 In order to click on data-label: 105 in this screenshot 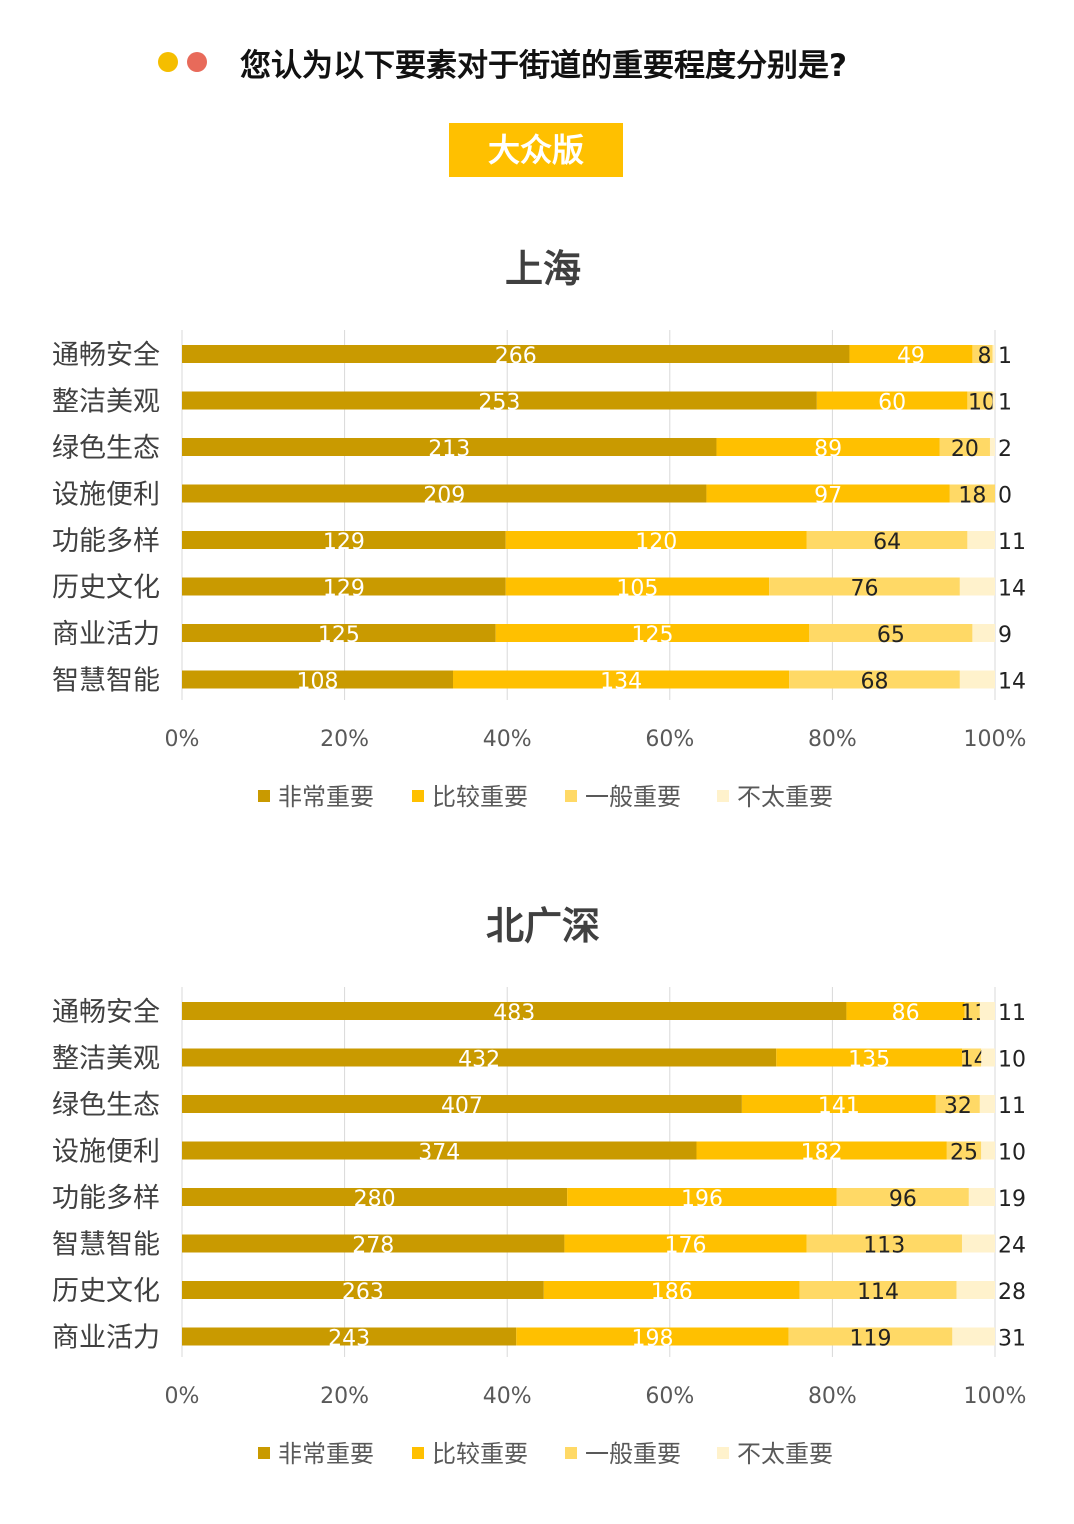, I will do `click(637, 589)`.